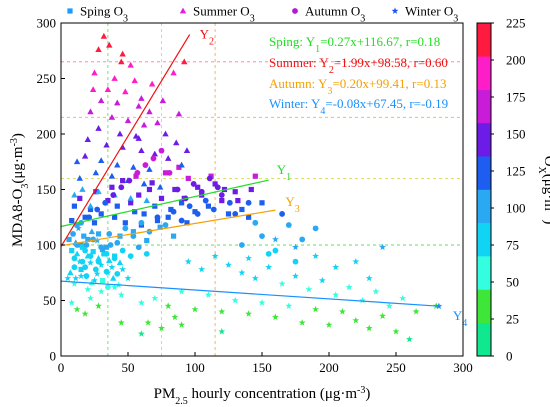  What do you see at coordinates (516, 23) in the screenshot?
I see `colorbar-tick-label: 225` at bounding box center [516, 23].